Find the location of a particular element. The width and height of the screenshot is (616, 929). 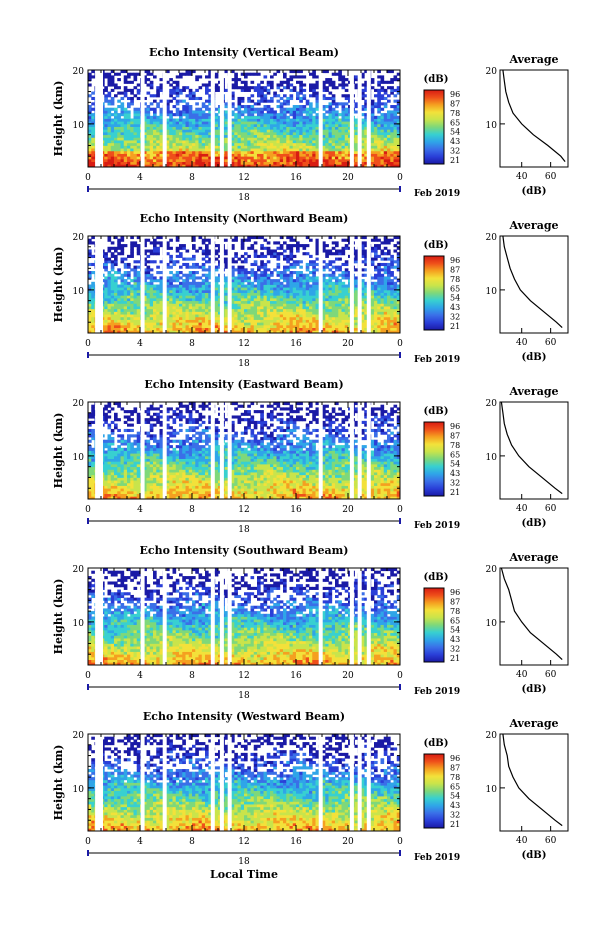

panel-title: Echo Intensity (Westward Beam) is located at coordinates (244, 716).